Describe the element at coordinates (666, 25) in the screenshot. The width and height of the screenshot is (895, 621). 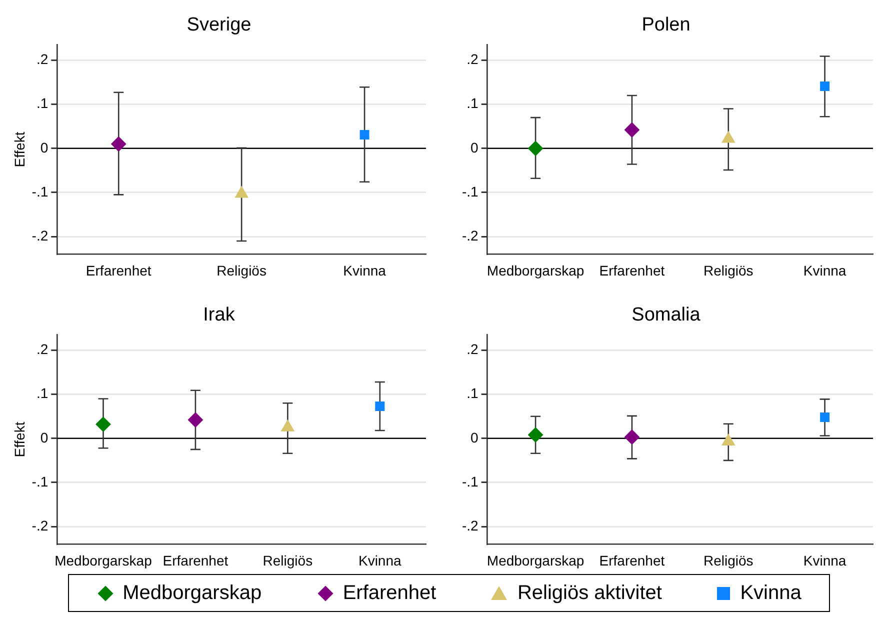
I see `chart-title: Polen` at that location.